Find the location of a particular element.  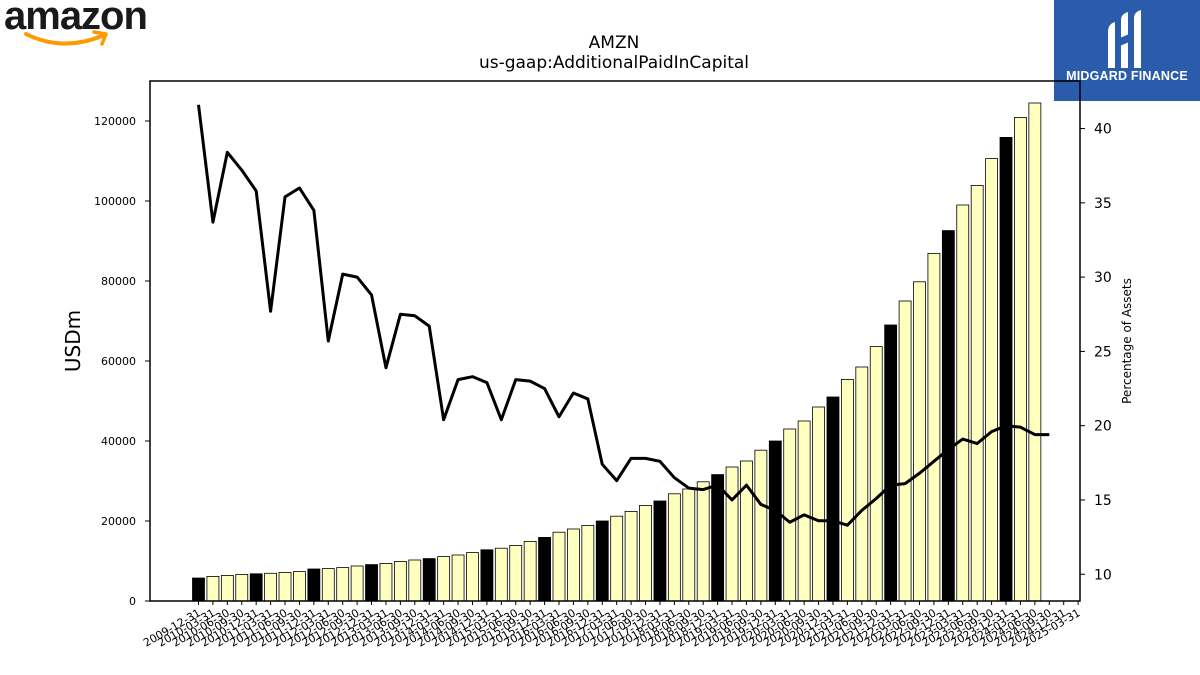

y2-tick-label: 35 is located at coordinates (1103, 204).